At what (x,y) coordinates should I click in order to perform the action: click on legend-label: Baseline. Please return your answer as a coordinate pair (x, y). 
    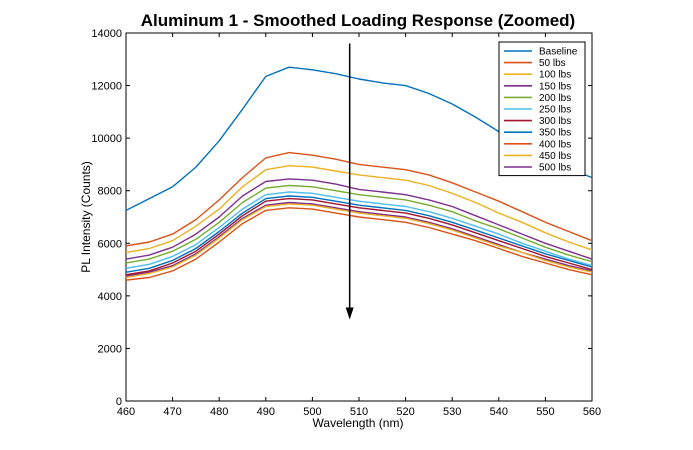
    Looking at the image, I should click on (558, 52).